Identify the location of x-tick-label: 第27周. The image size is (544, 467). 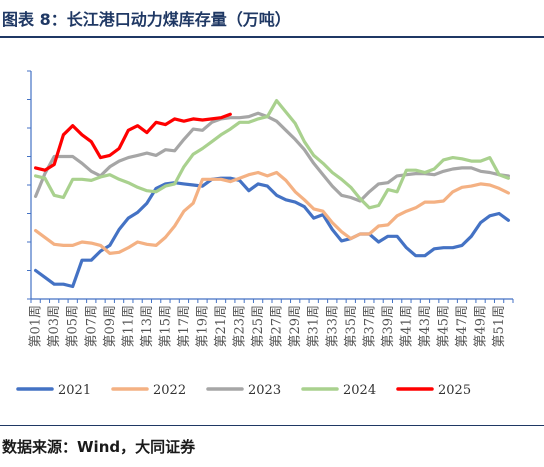
(277, 326).